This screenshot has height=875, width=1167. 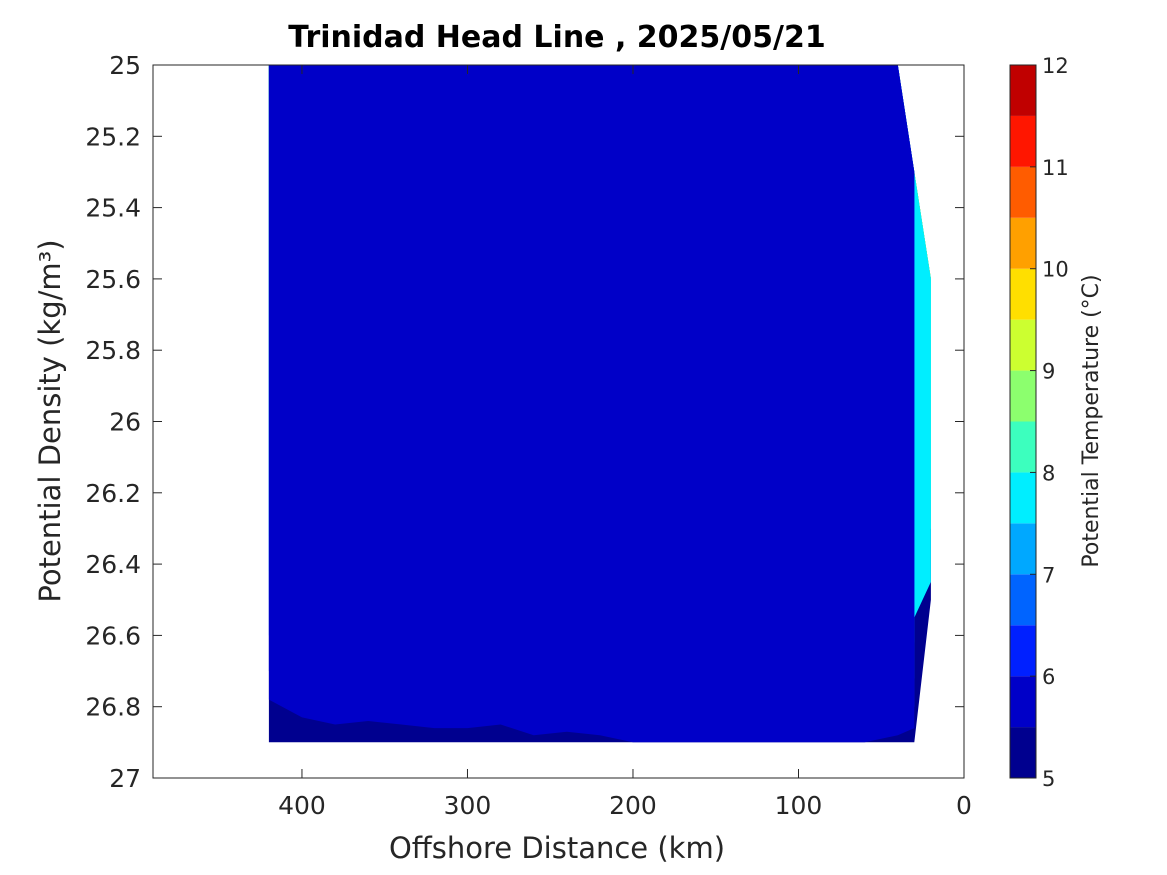 What do you see at coordinates (50, 420) in the screenshot?
I see `y-axis-label: Potential Density (kg/m³)` at bounding box center [50, 420].